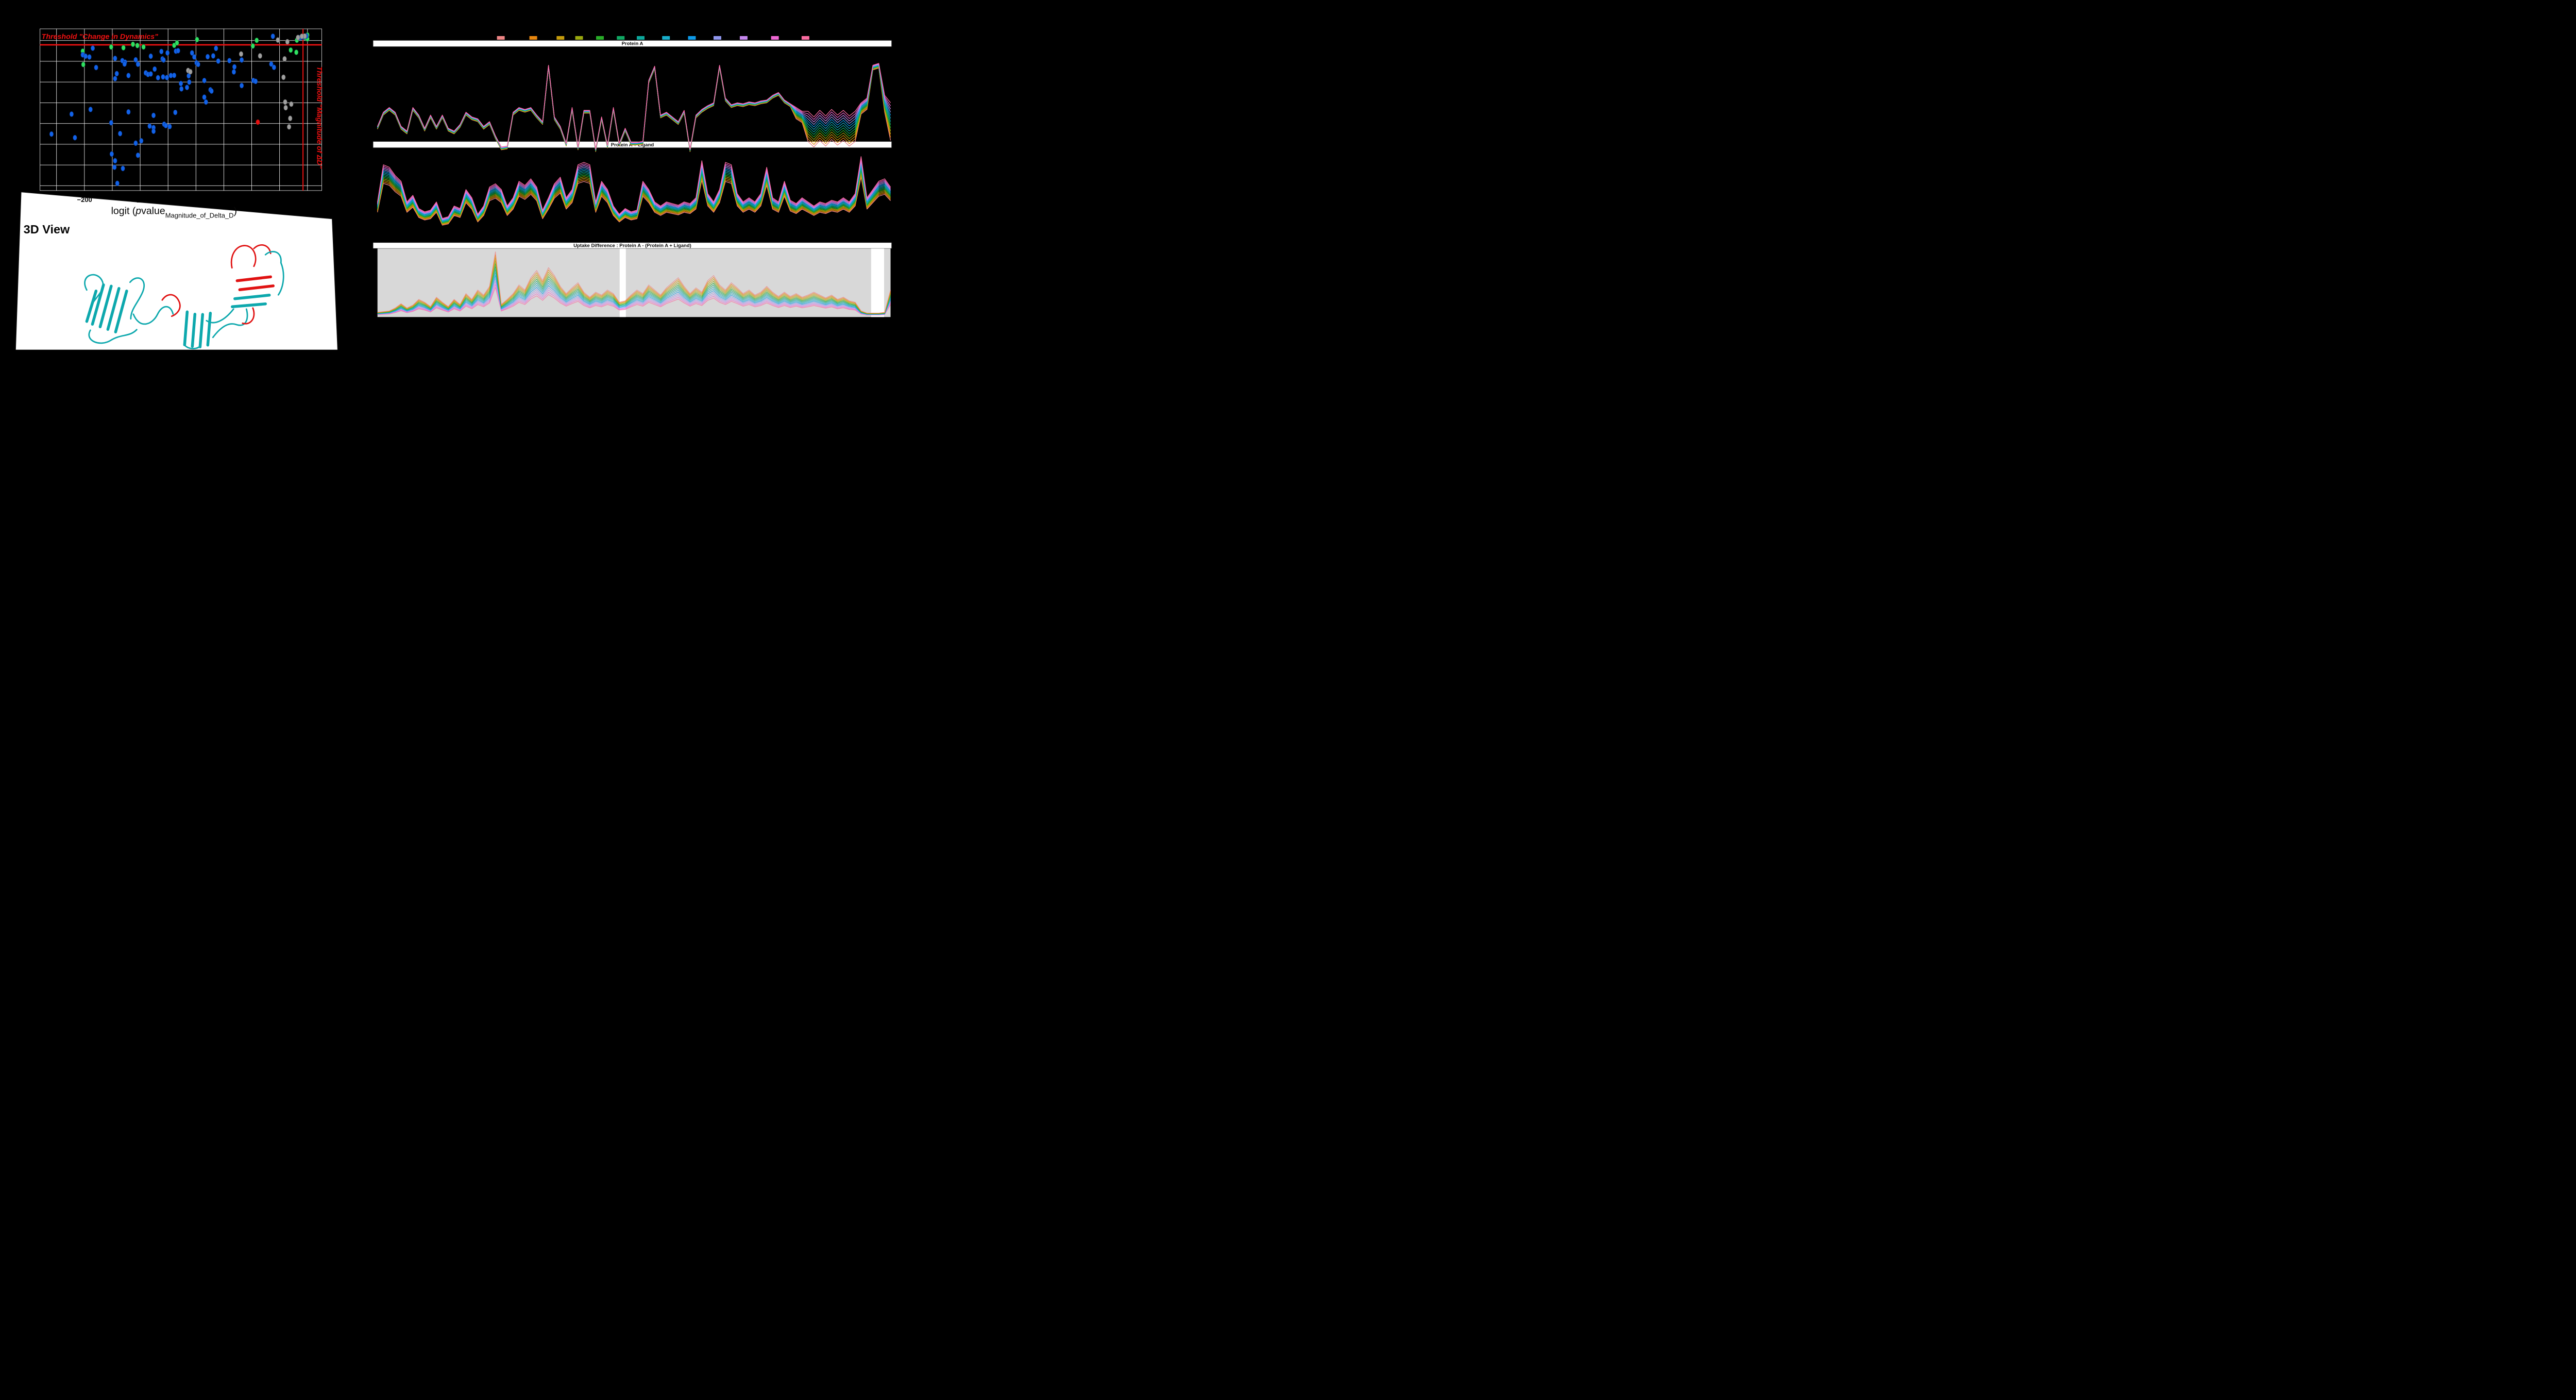 This screenshot has height=1400, width=2576. Describe the element at coordinates (258, 122) in the screenshot. I see `scatter-point-red` at that location.